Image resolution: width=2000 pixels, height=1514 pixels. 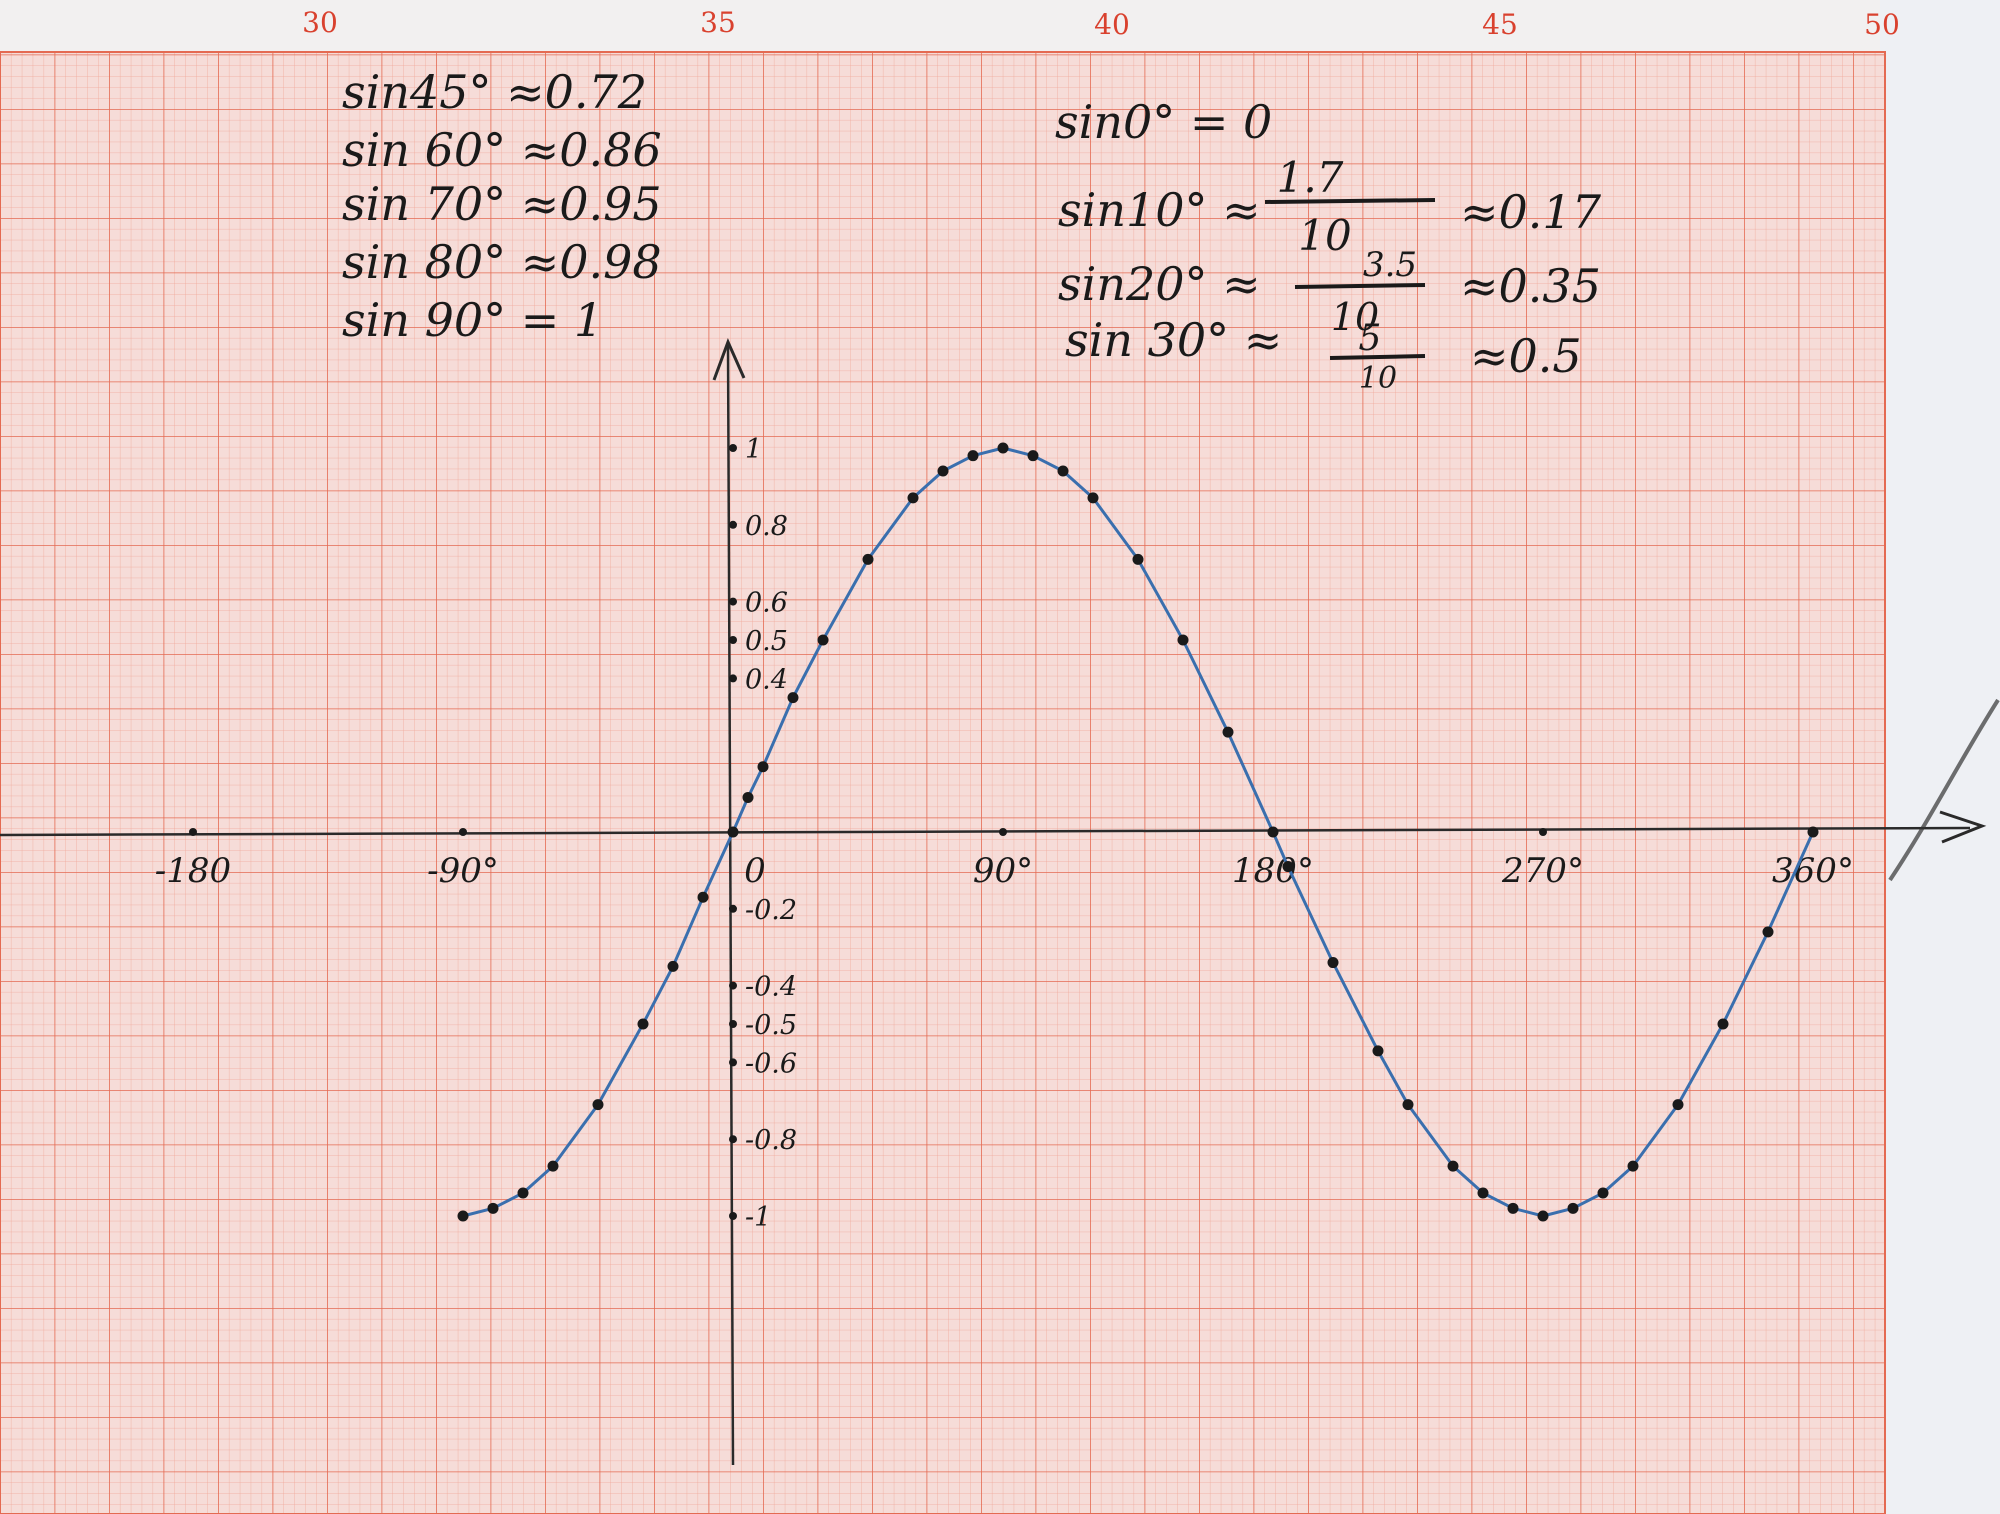 I want to click on note-sin20-numerator: 3.5, so click(x=1390, y=265).